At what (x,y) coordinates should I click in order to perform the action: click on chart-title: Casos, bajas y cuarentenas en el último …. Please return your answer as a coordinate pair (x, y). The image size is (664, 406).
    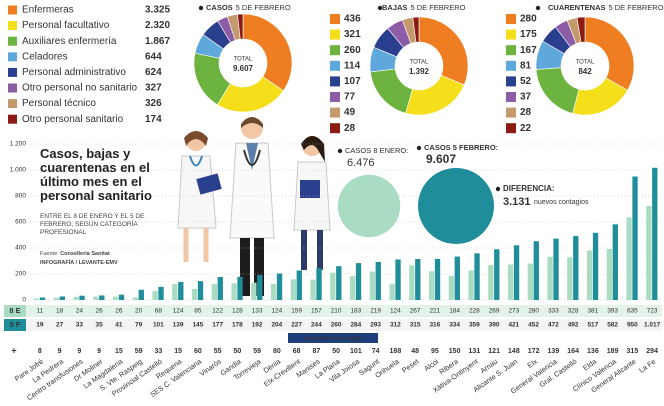
    Looking at the image, I should click on (96, 174).